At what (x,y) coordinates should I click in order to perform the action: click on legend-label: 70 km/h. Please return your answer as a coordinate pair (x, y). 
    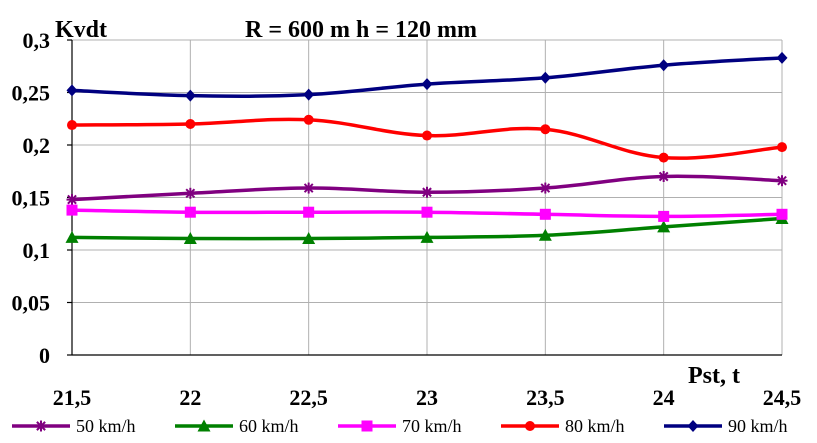
    Looking at the image, I should click on (432, 426).